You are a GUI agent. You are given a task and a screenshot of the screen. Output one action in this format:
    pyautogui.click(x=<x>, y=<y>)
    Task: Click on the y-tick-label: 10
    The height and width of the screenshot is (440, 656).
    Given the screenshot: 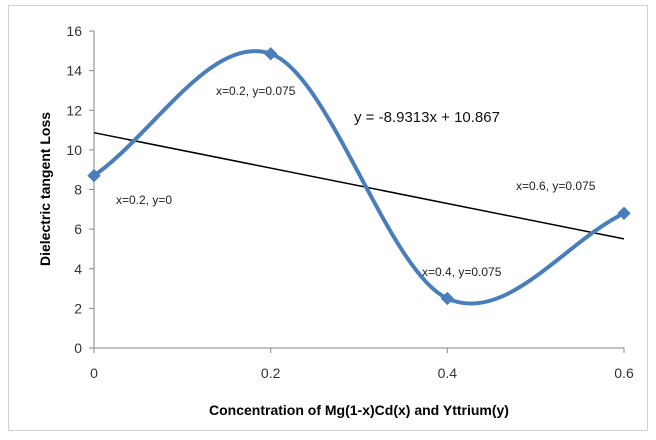 What is the action you would take?
    pyautogui.click(x=74, y=150)
    